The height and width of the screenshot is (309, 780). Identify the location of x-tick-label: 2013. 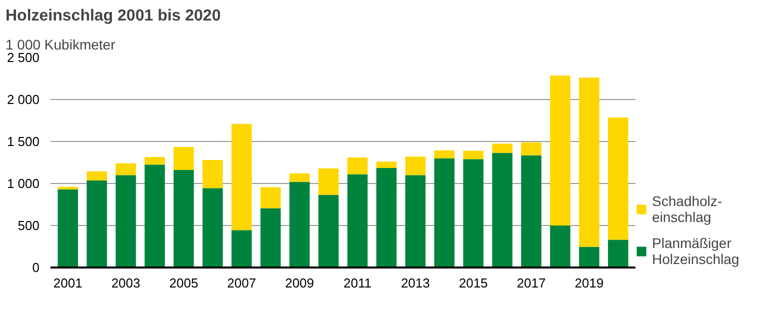
(415, 283).